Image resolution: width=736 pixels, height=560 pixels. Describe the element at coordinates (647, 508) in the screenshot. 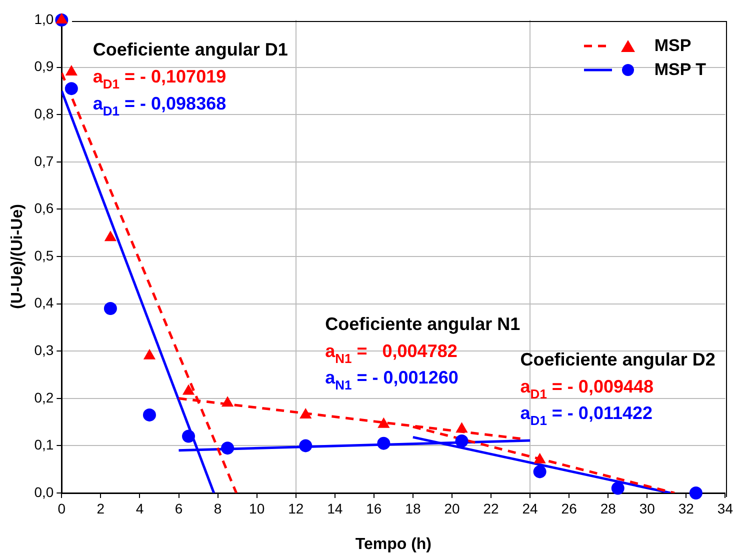

I see `x-tick-label: 30` at that location.